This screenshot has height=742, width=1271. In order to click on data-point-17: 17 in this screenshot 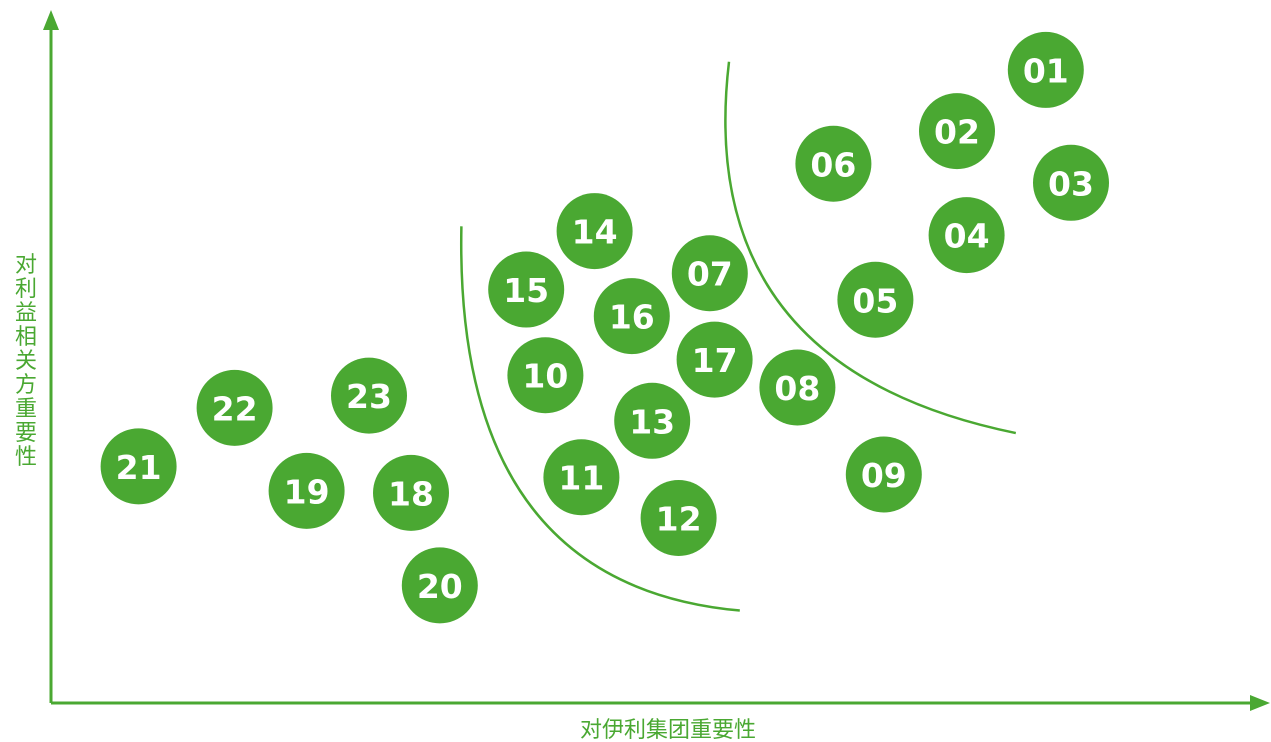, I will do `click(714, 359)`.